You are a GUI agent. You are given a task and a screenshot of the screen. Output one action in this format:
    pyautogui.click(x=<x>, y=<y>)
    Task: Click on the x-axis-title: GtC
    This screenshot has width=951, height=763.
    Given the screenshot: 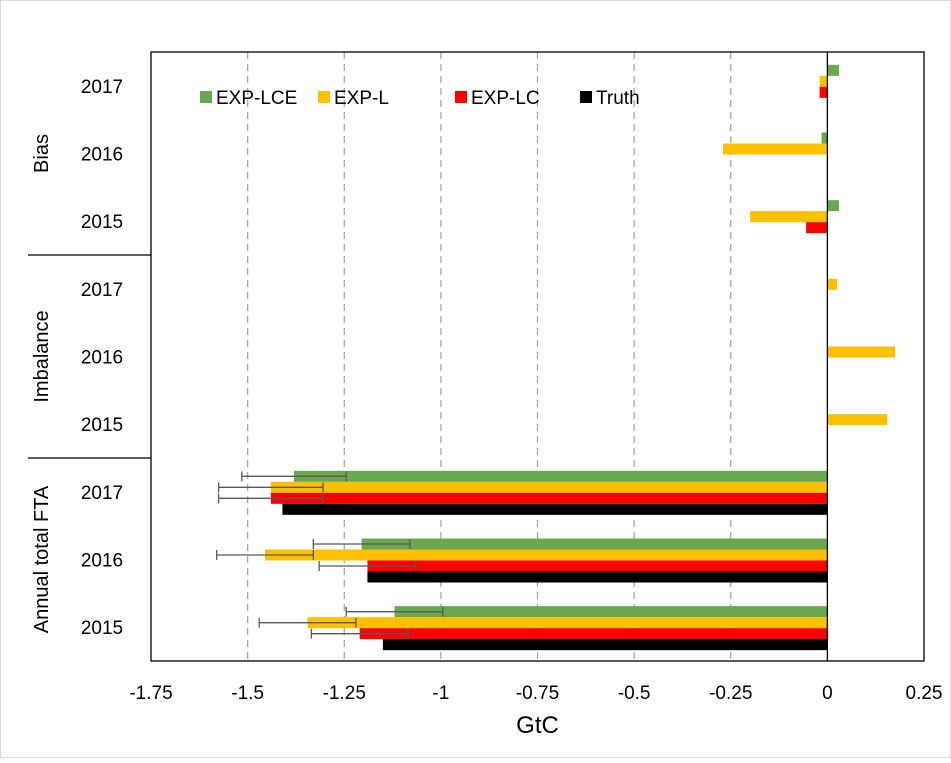 What is the action you would take?
    pyautogui.click(x=537, y=725)
    